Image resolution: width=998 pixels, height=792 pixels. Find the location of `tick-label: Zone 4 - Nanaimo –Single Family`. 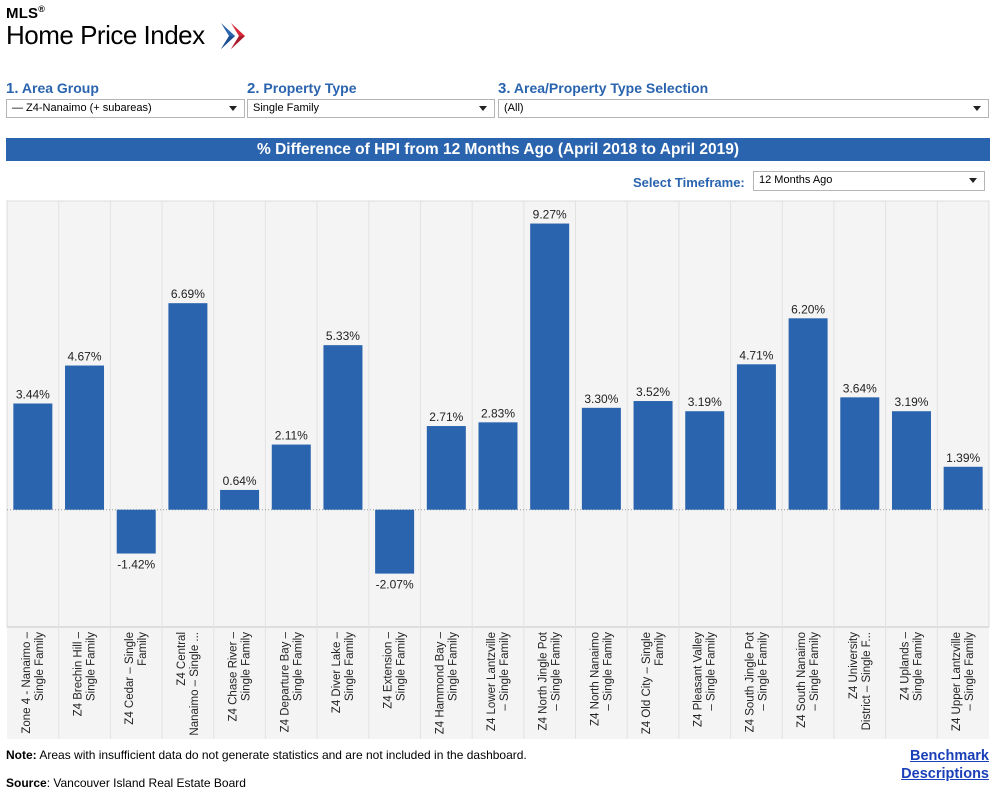

tick-label: Zone 4 - Nanaimo –Single Family is located at coordinates (33, 682).